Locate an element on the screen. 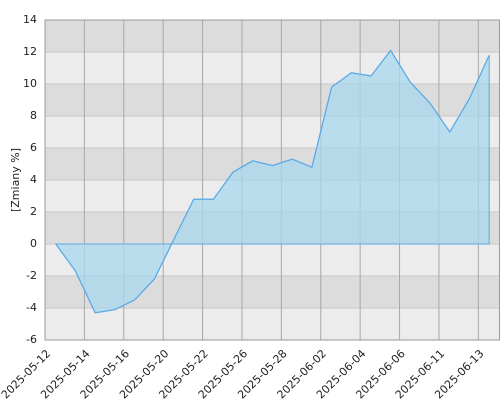  y-tick-label: -2 is located at coordinates (31, 275).